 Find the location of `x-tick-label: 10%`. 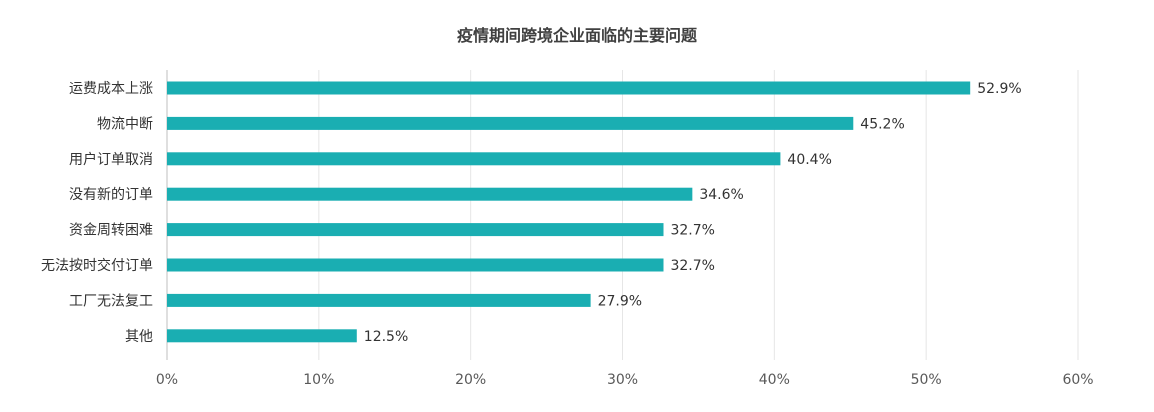

x-tick-label: 10% is located at coordinates (318, 380).